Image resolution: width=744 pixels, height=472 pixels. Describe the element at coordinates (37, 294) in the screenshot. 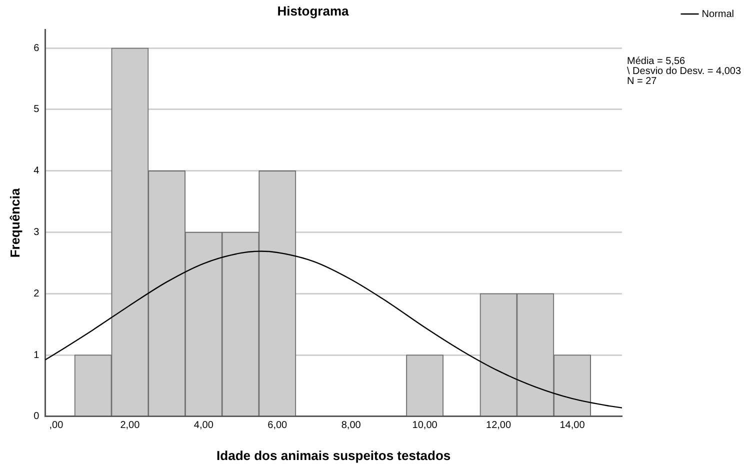

I see `y-tick-label: 2` at that location.